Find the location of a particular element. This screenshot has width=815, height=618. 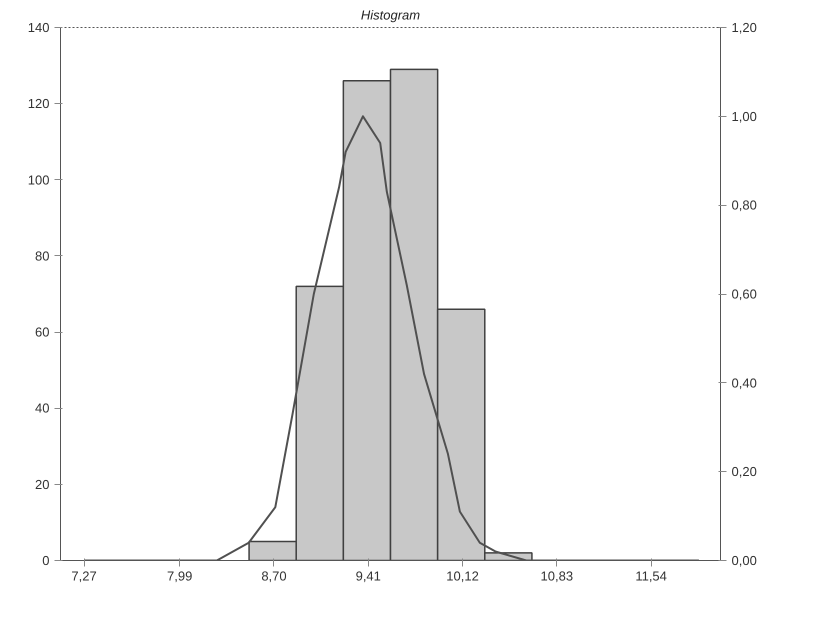

x-tick-label: 9,41 is located at coordinates (368, 576).